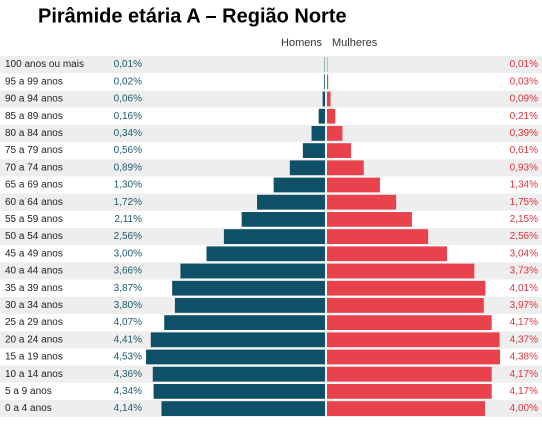 The image size is (542, 427). I want to click on value-label: 0,03%, so click(524, 81).